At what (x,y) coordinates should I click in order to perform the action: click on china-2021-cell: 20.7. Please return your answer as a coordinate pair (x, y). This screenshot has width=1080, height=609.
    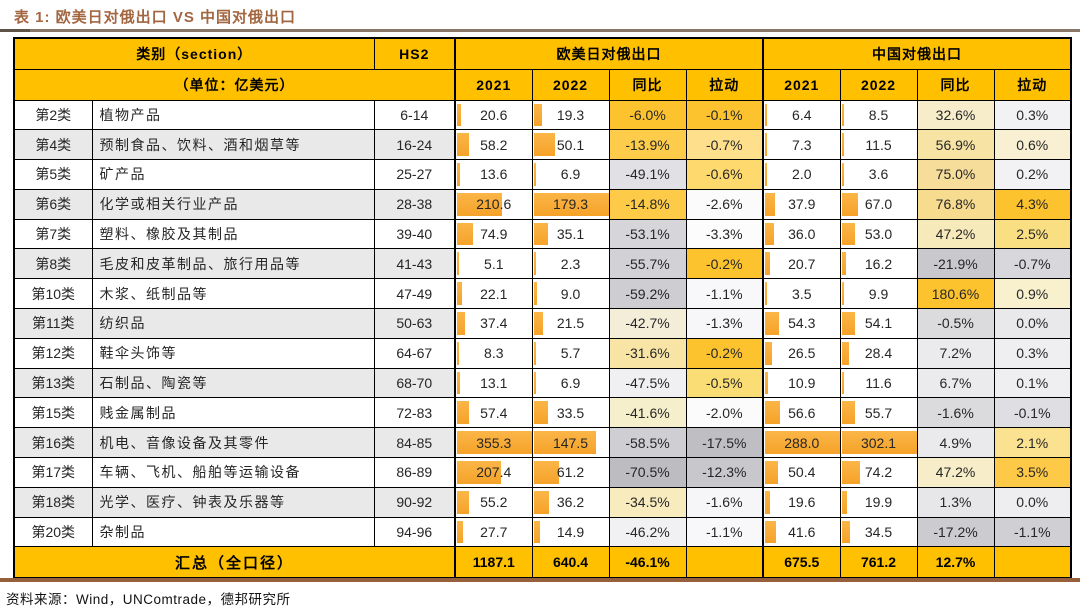
    Looking at the image, I should click on (801, 264).